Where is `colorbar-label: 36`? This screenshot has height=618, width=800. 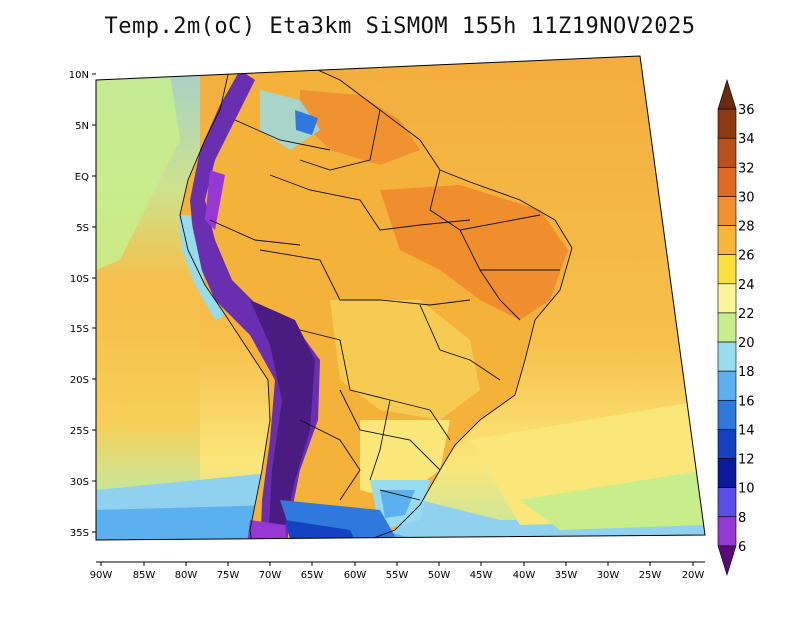
colorbar-label: 36 is located at coordinates (746, 110).